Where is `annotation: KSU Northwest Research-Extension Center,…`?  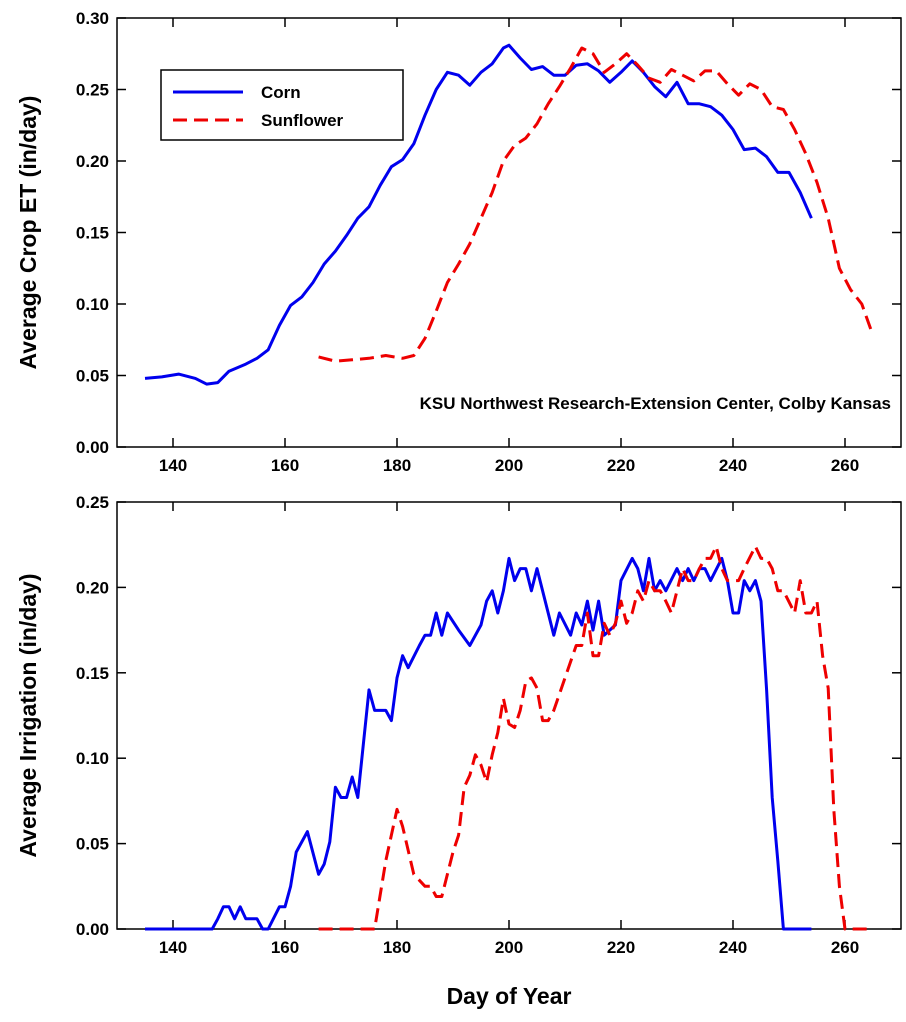
annotation: KSU Northwest Research-Extension Center,… is located at coordinates (655, 403).